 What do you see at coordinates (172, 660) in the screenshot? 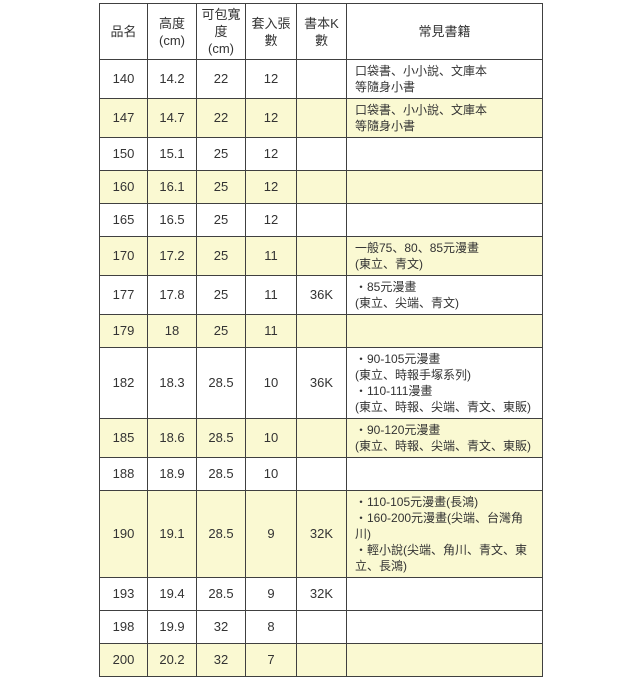
I see `cell-height-cm: 20.2` at bounding box center [172, 660].